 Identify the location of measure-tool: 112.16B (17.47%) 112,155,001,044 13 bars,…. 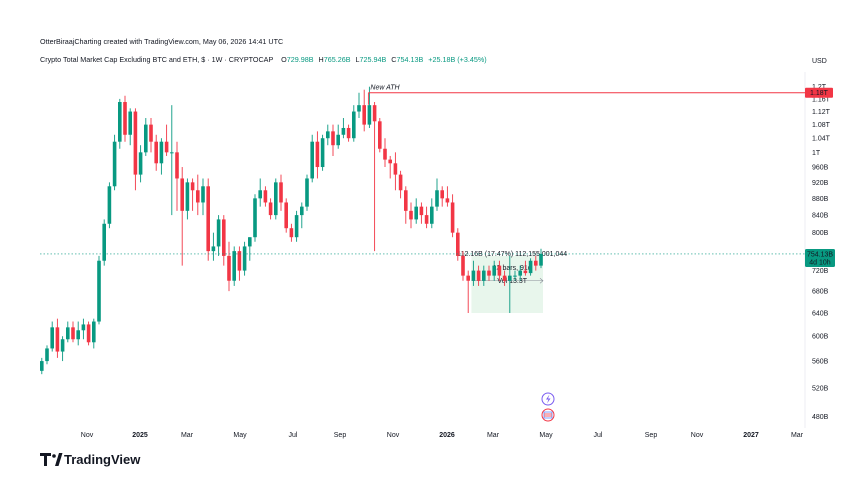
(512, 282).